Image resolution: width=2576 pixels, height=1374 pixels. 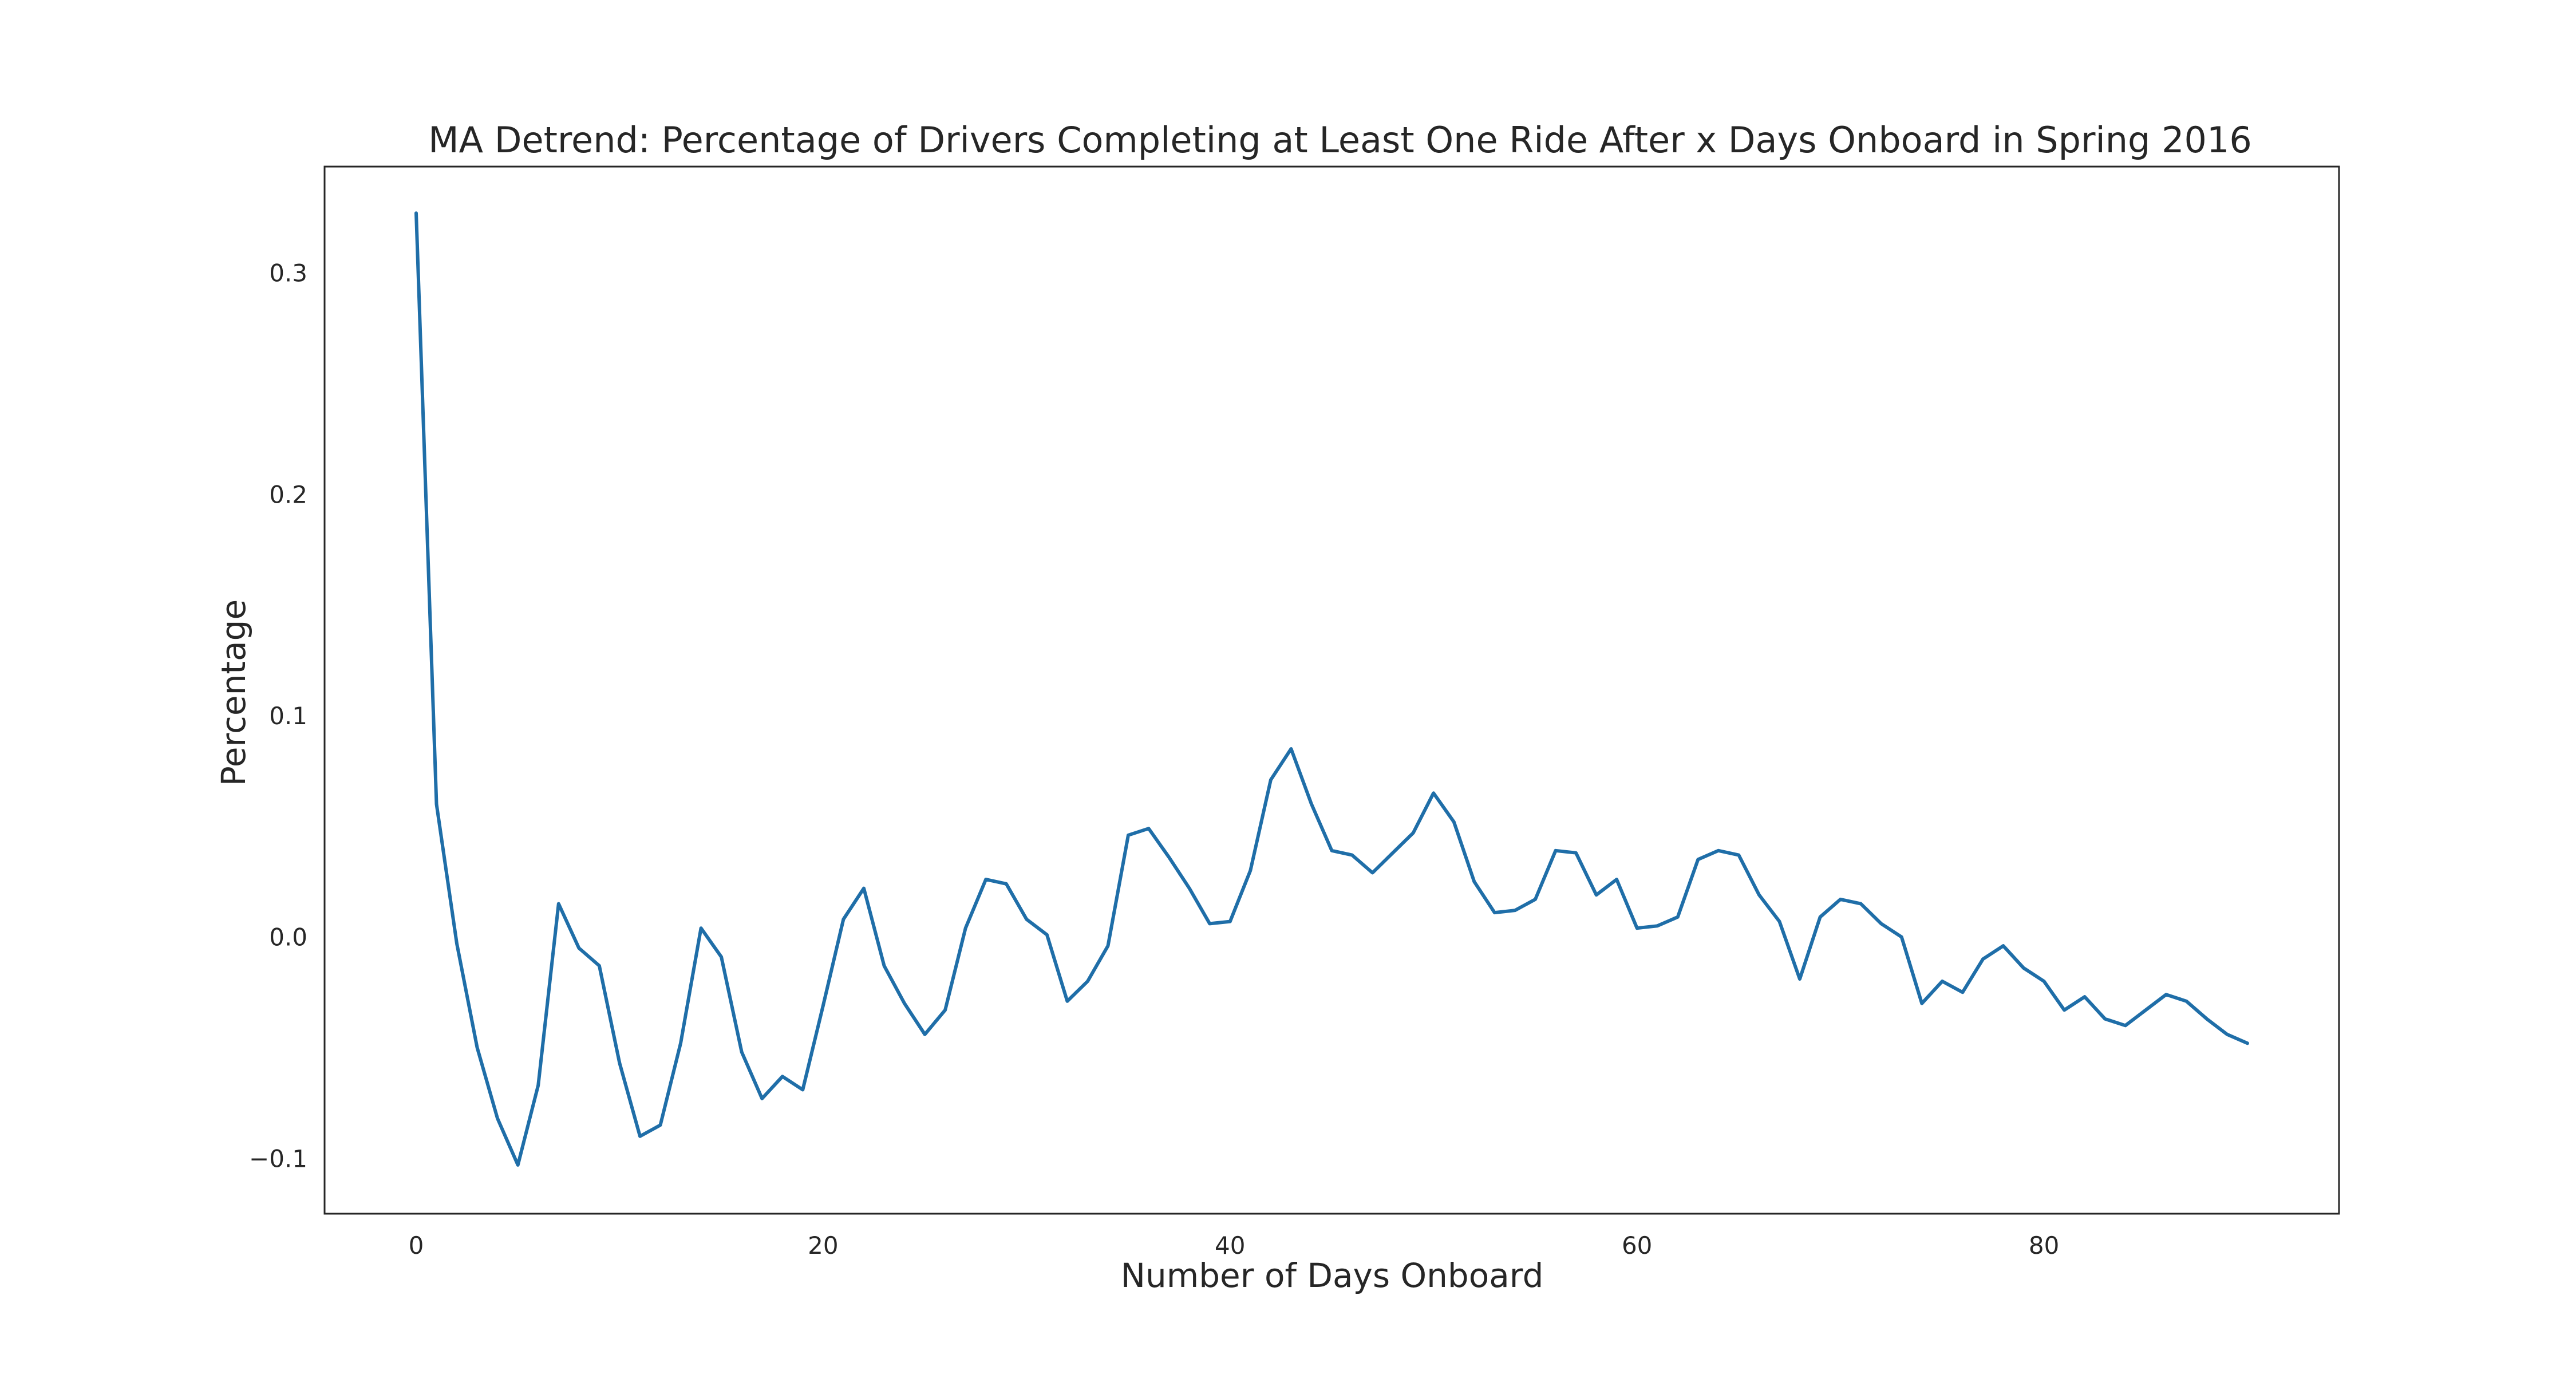 I want to click on y-axis-ticks: −0.1 0.0 0.1 0.2 0.3, so click(x=278, y=716).